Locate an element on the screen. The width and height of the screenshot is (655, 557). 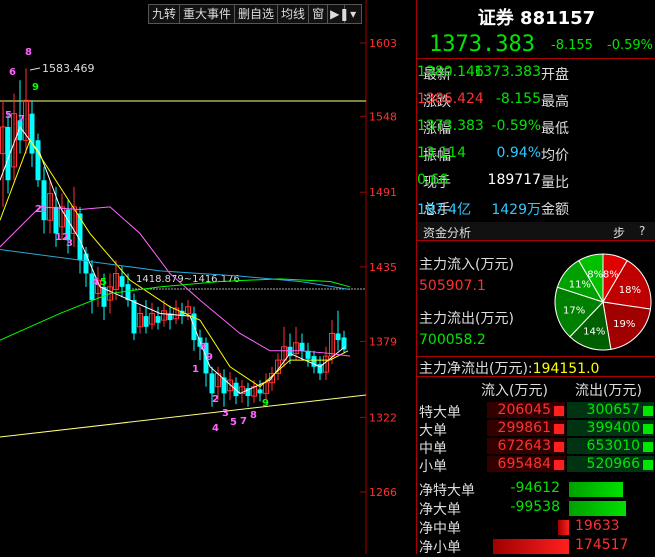
price-row: 1373.383 -8.155 -0.59% is located at coordinates (536, 45).